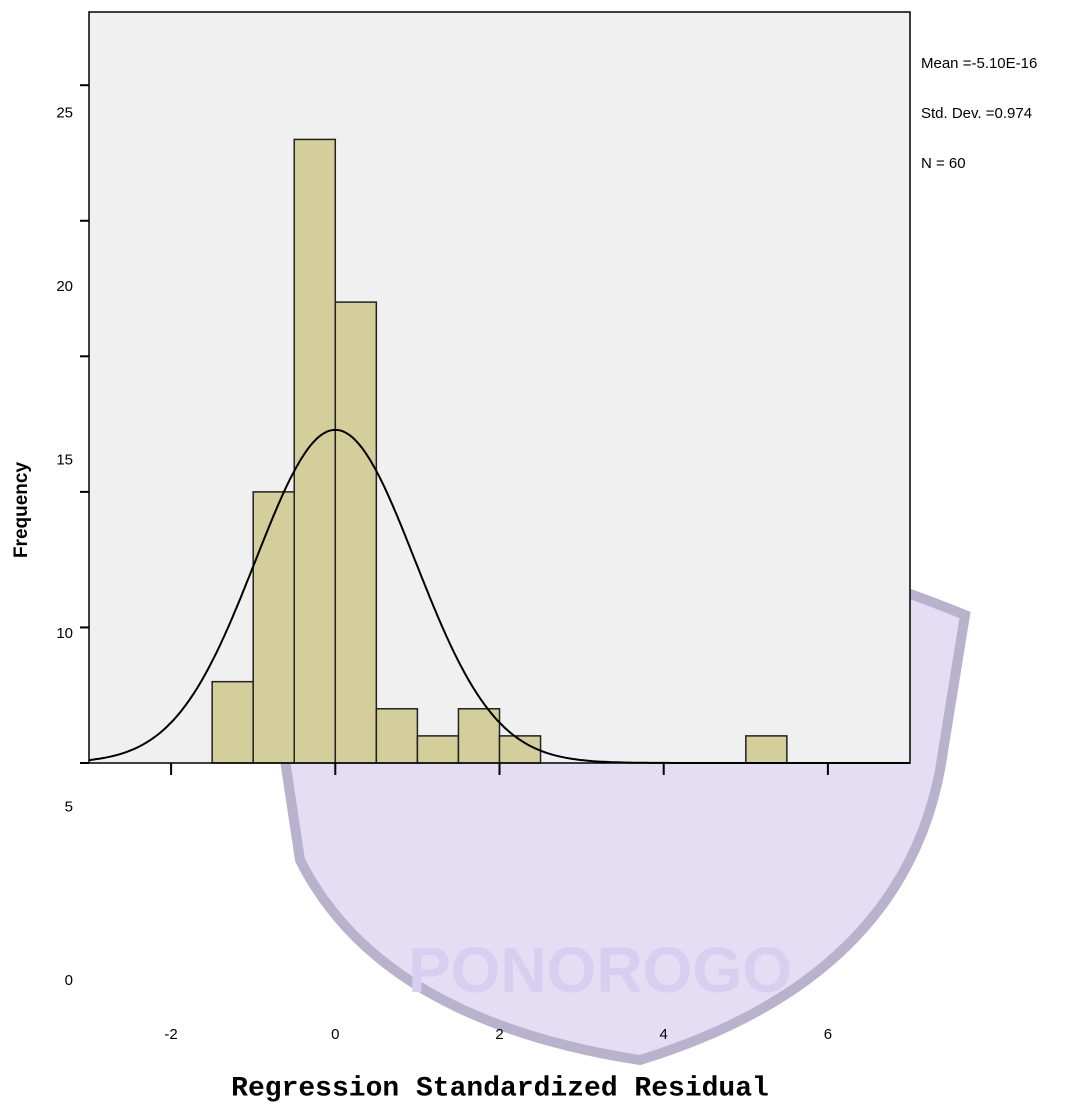  Describe the element at coordinates (600, 970) in the screenshot. I see `watermark-text: PONOROGO` at that location.